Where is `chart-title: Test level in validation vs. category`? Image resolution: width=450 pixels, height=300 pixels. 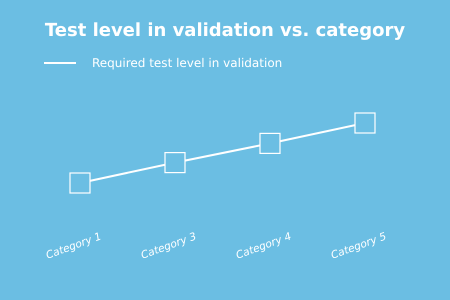
chart-title: Test level in validation vs. category is located at coordinates (225, 30).